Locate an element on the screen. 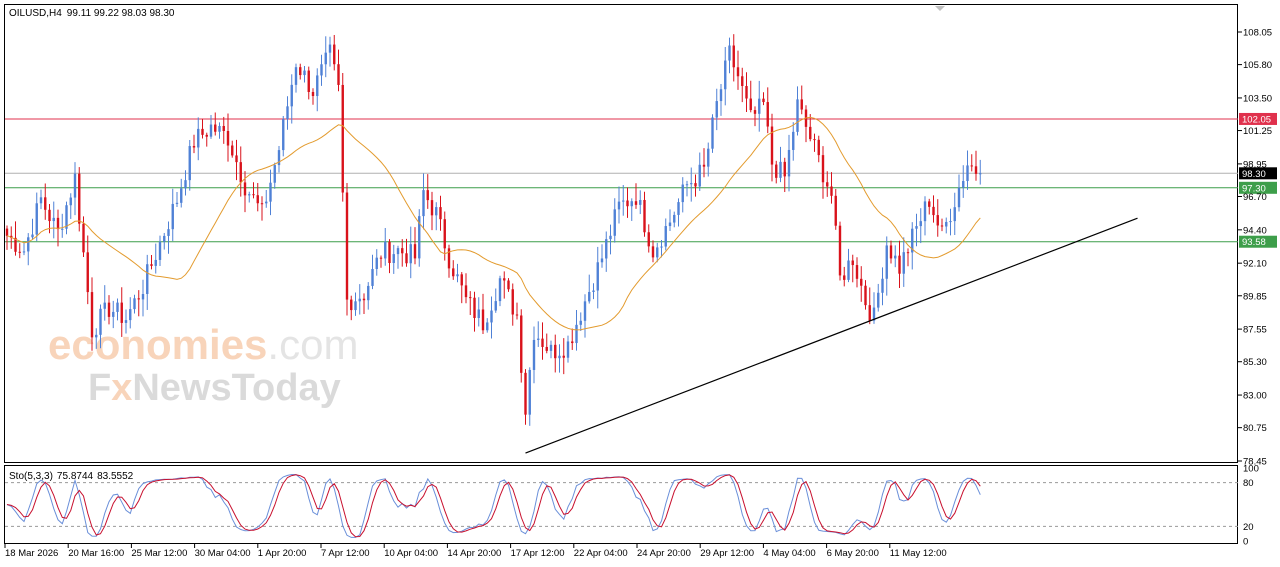  last-price-label: 98.30 is located at coordinates (1254, 174).